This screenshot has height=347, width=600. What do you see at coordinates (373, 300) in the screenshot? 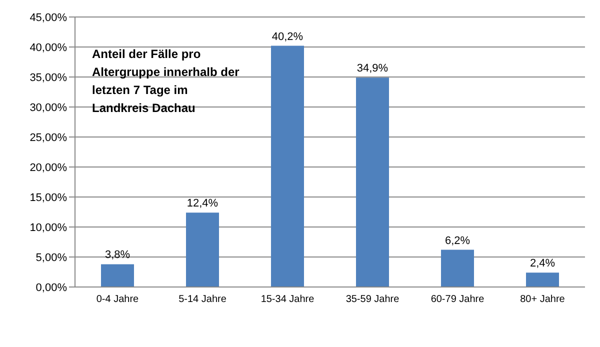
I see `x-tick-label: 35-59 Jahre` at bounding box center [373, 300].